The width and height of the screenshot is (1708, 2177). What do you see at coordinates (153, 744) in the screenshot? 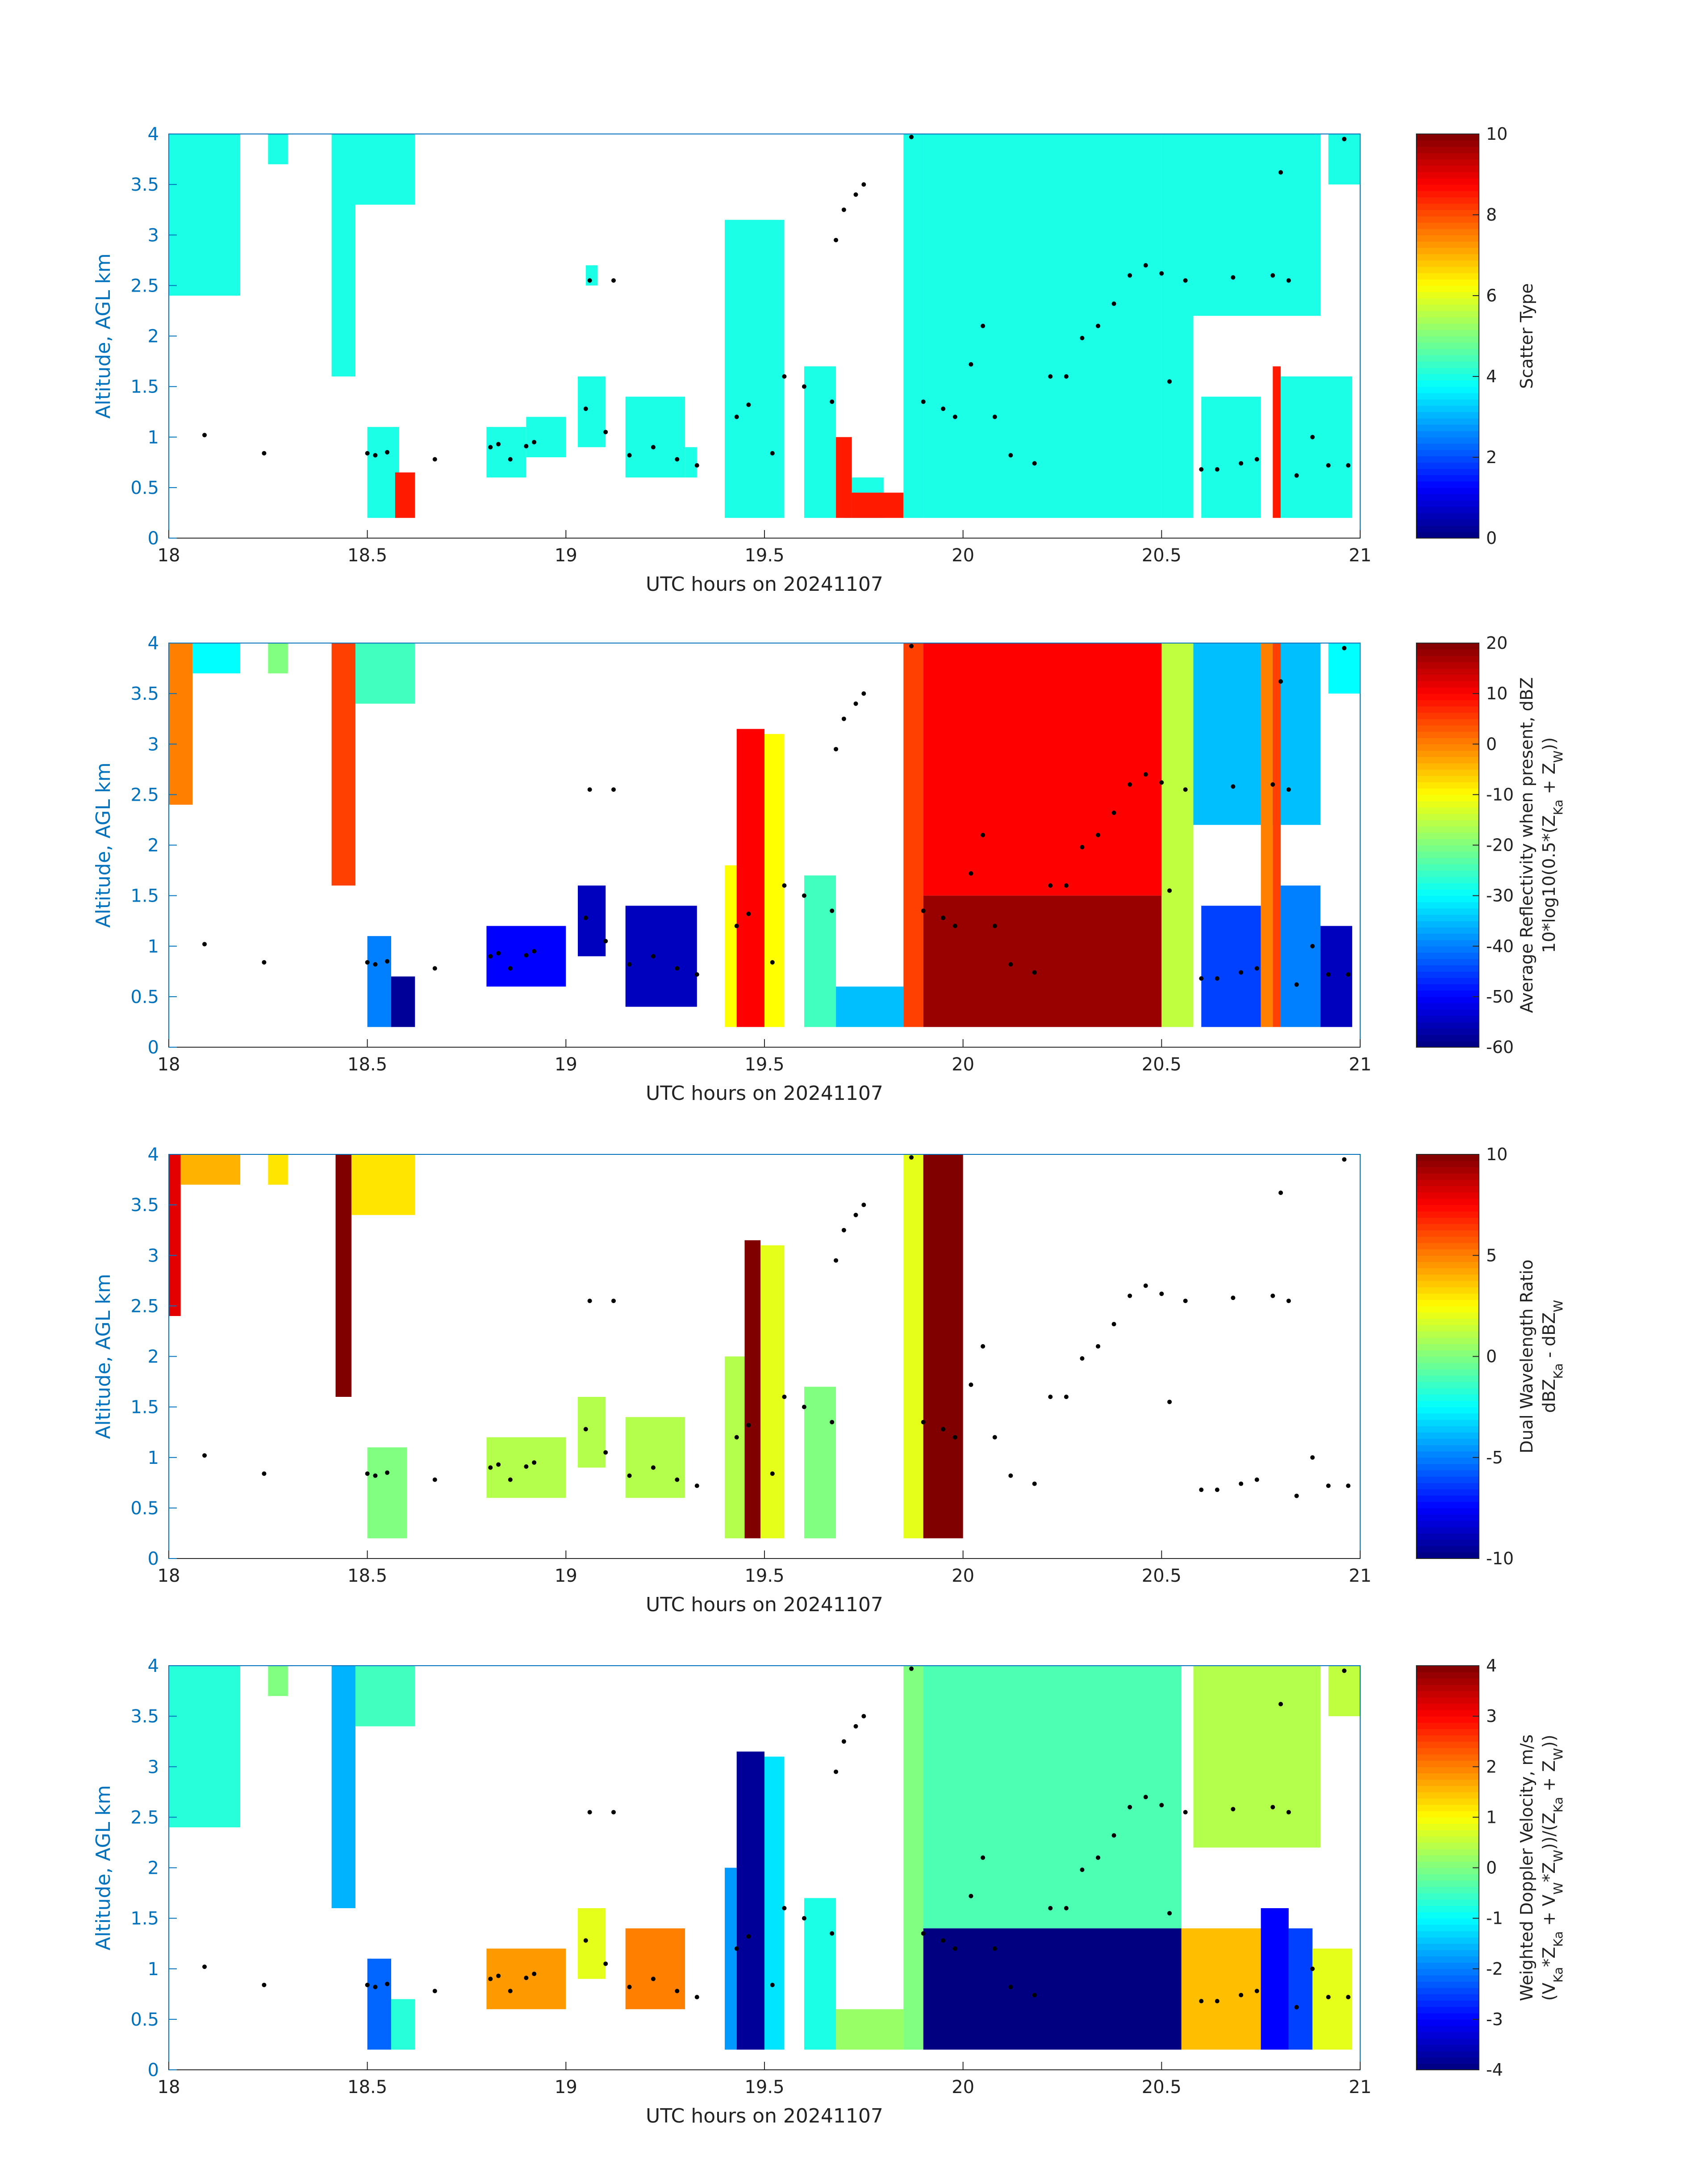
I see `y-tick-label: 3` at bounding box center [153, 744].